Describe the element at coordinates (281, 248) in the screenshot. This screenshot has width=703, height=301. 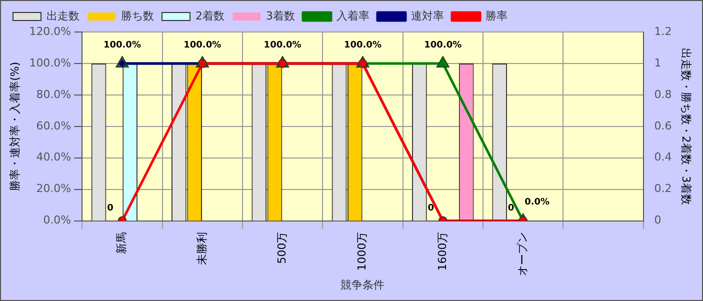
I see `x-tick-label: 500万` at that location.